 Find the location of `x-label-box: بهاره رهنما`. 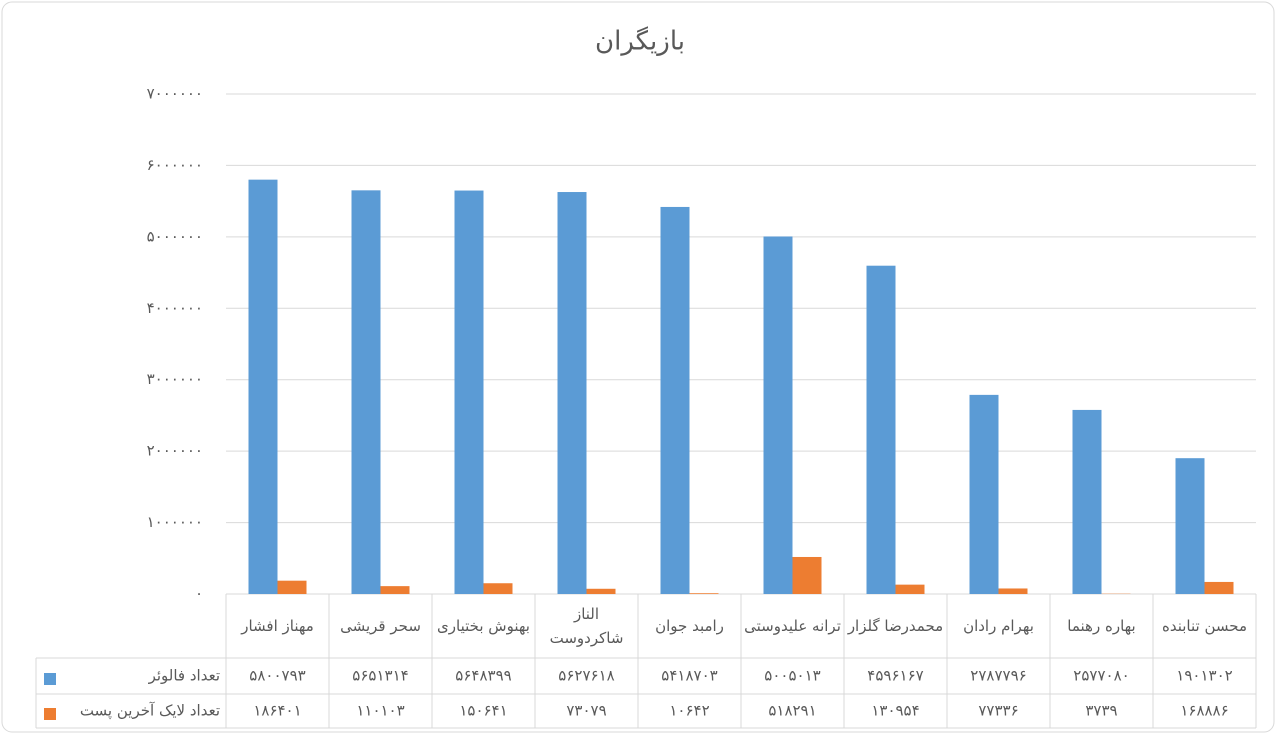

x-label-box: بهاره رهنما is located at coordinates (1101, 626).